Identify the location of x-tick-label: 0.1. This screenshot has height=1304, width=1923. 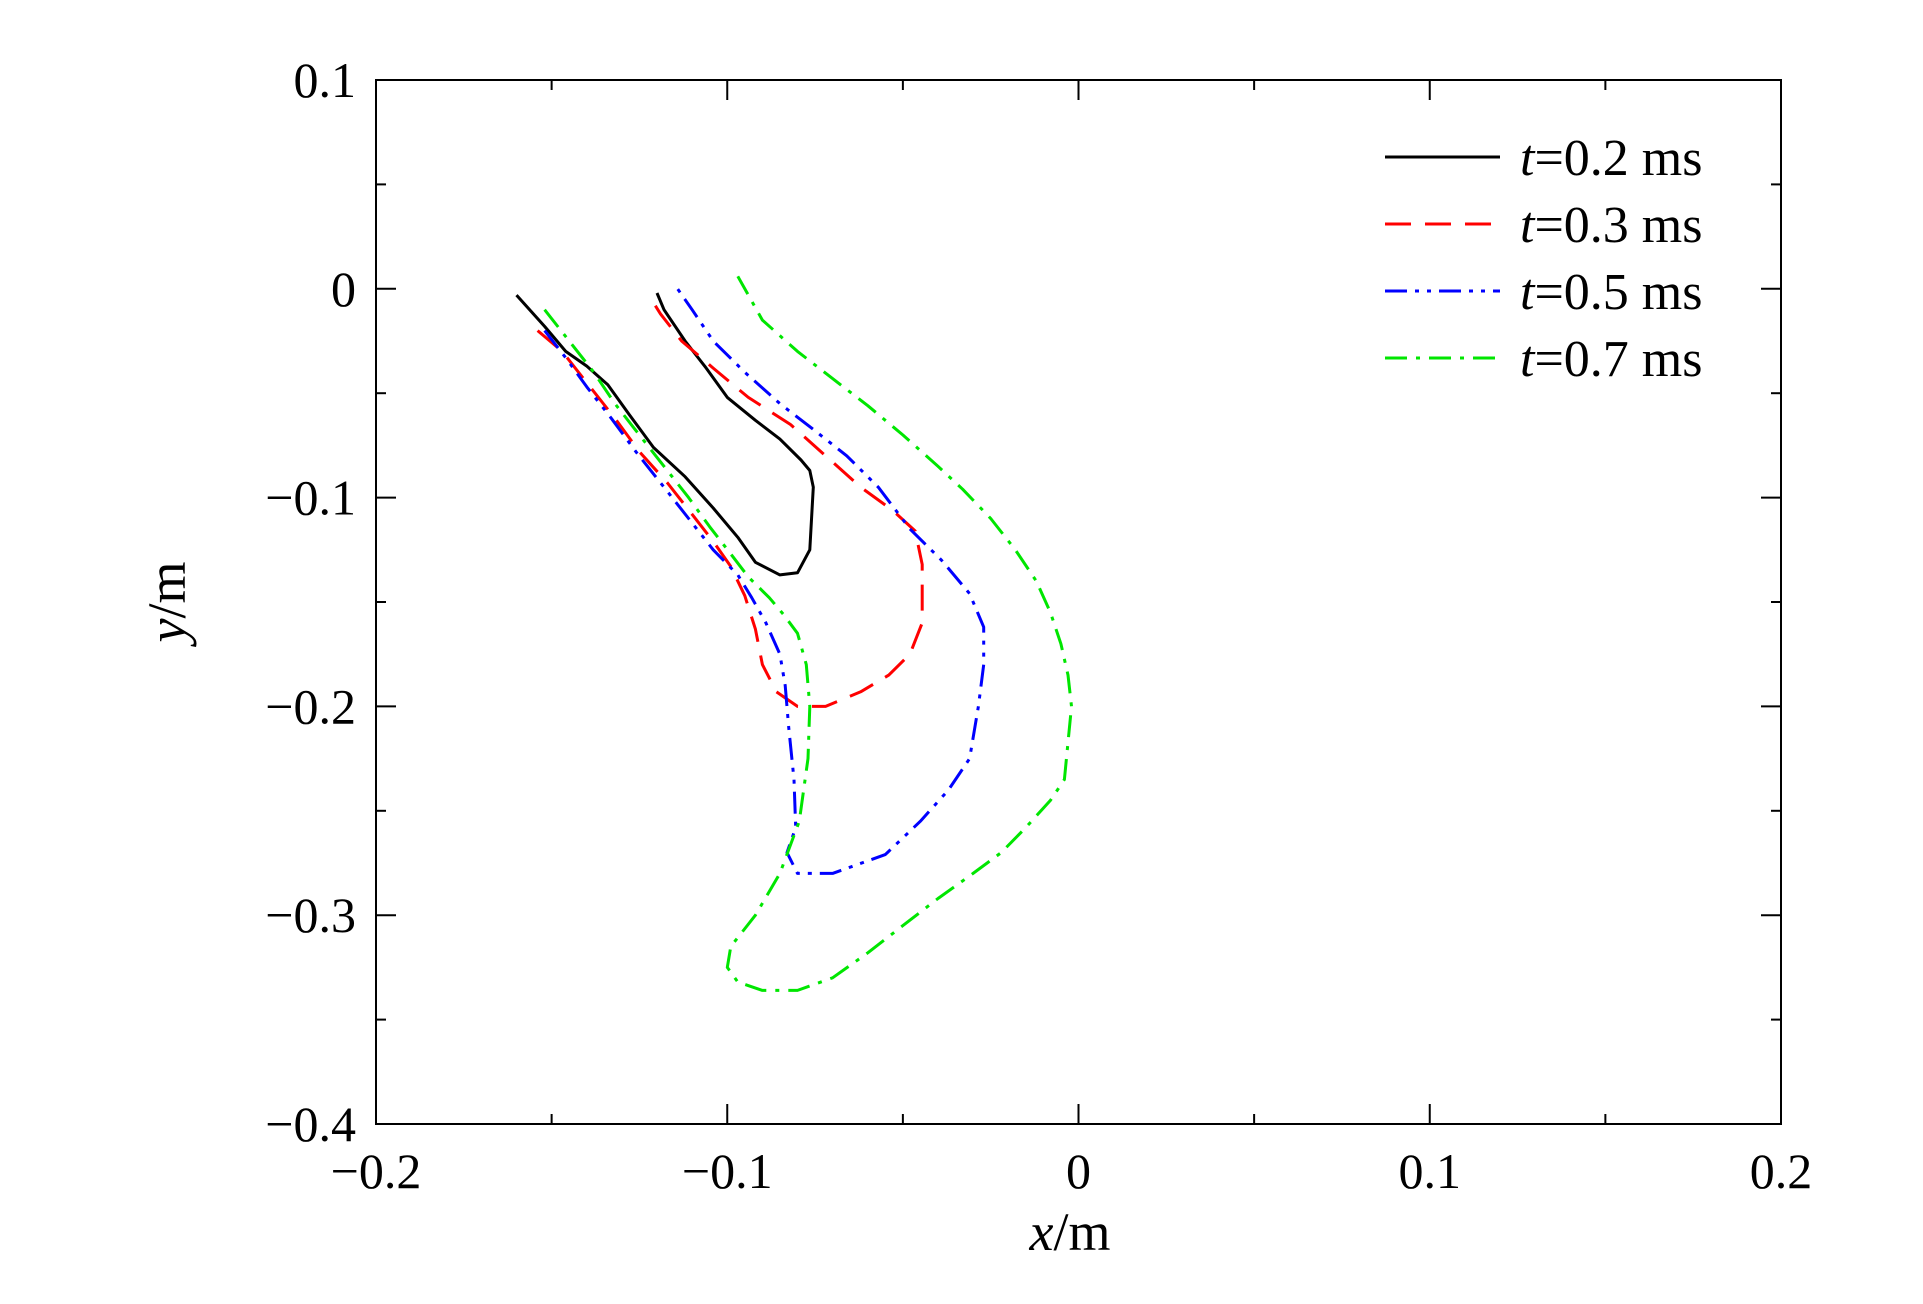
(1430, 1171).